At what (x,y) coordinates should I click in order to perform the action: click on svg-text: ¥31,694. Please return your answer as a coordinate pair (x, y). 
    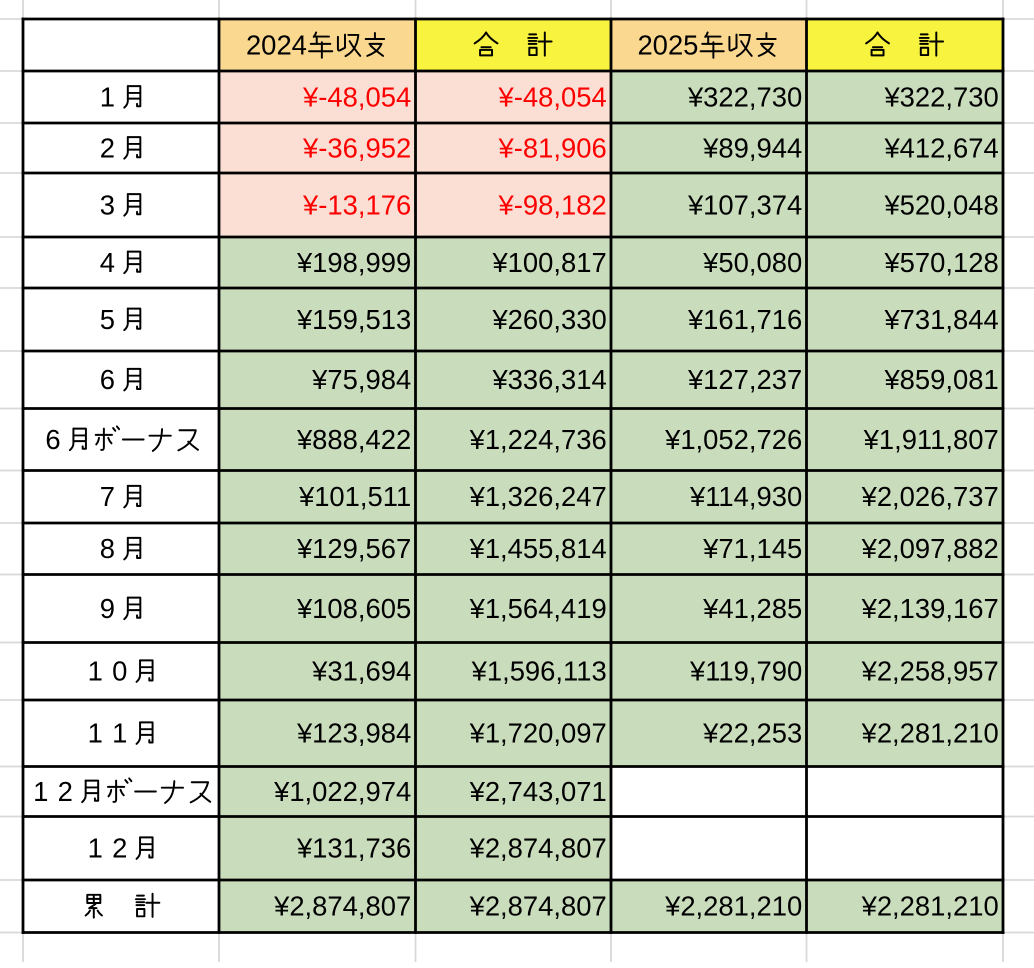
    Looking at the image, I should click on (361, 671).